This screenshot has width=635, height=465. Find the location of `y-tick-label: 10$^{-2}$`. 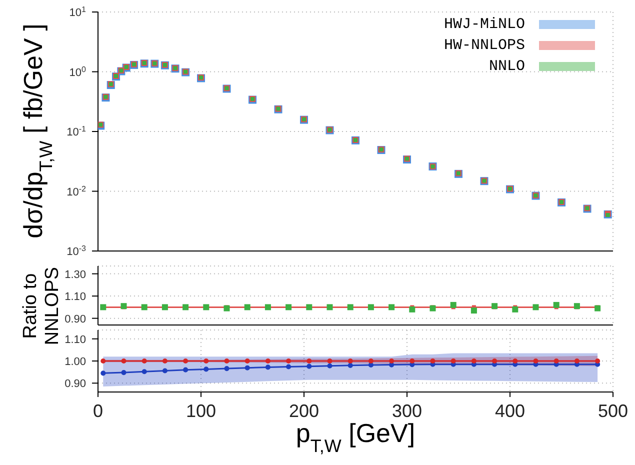

y-tick-label: 10$^{-2}$ is located at coordinates (76, 191).